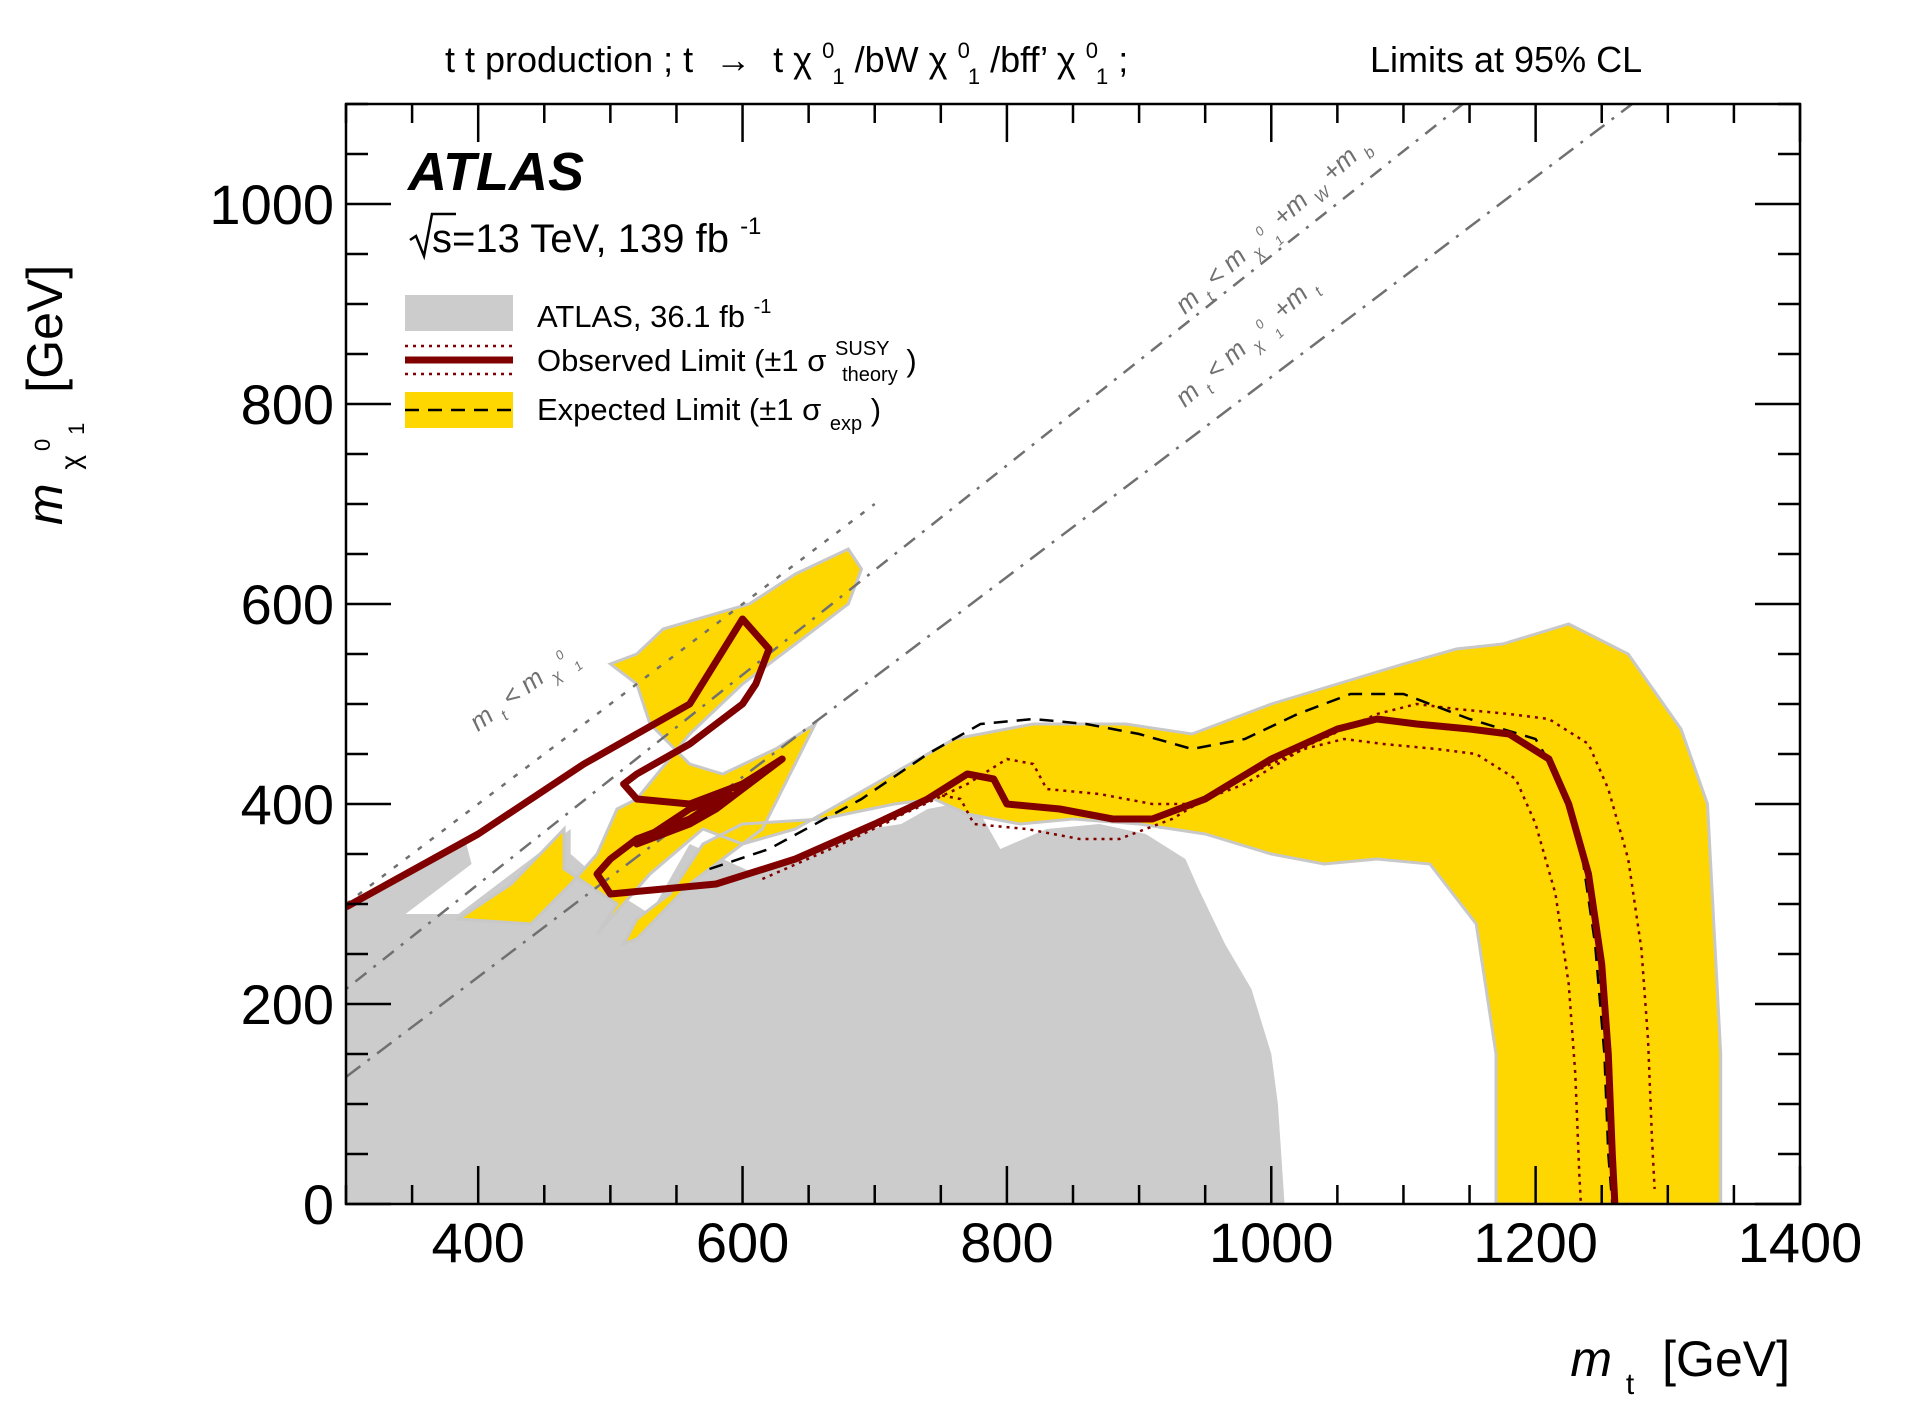 This screenshot has width=1920, height=1423. Describe the element at coordinates (709, 414) in the screenshot. I see `legend-label-expected: Expected Limit (±1 σ exp )` at that location.